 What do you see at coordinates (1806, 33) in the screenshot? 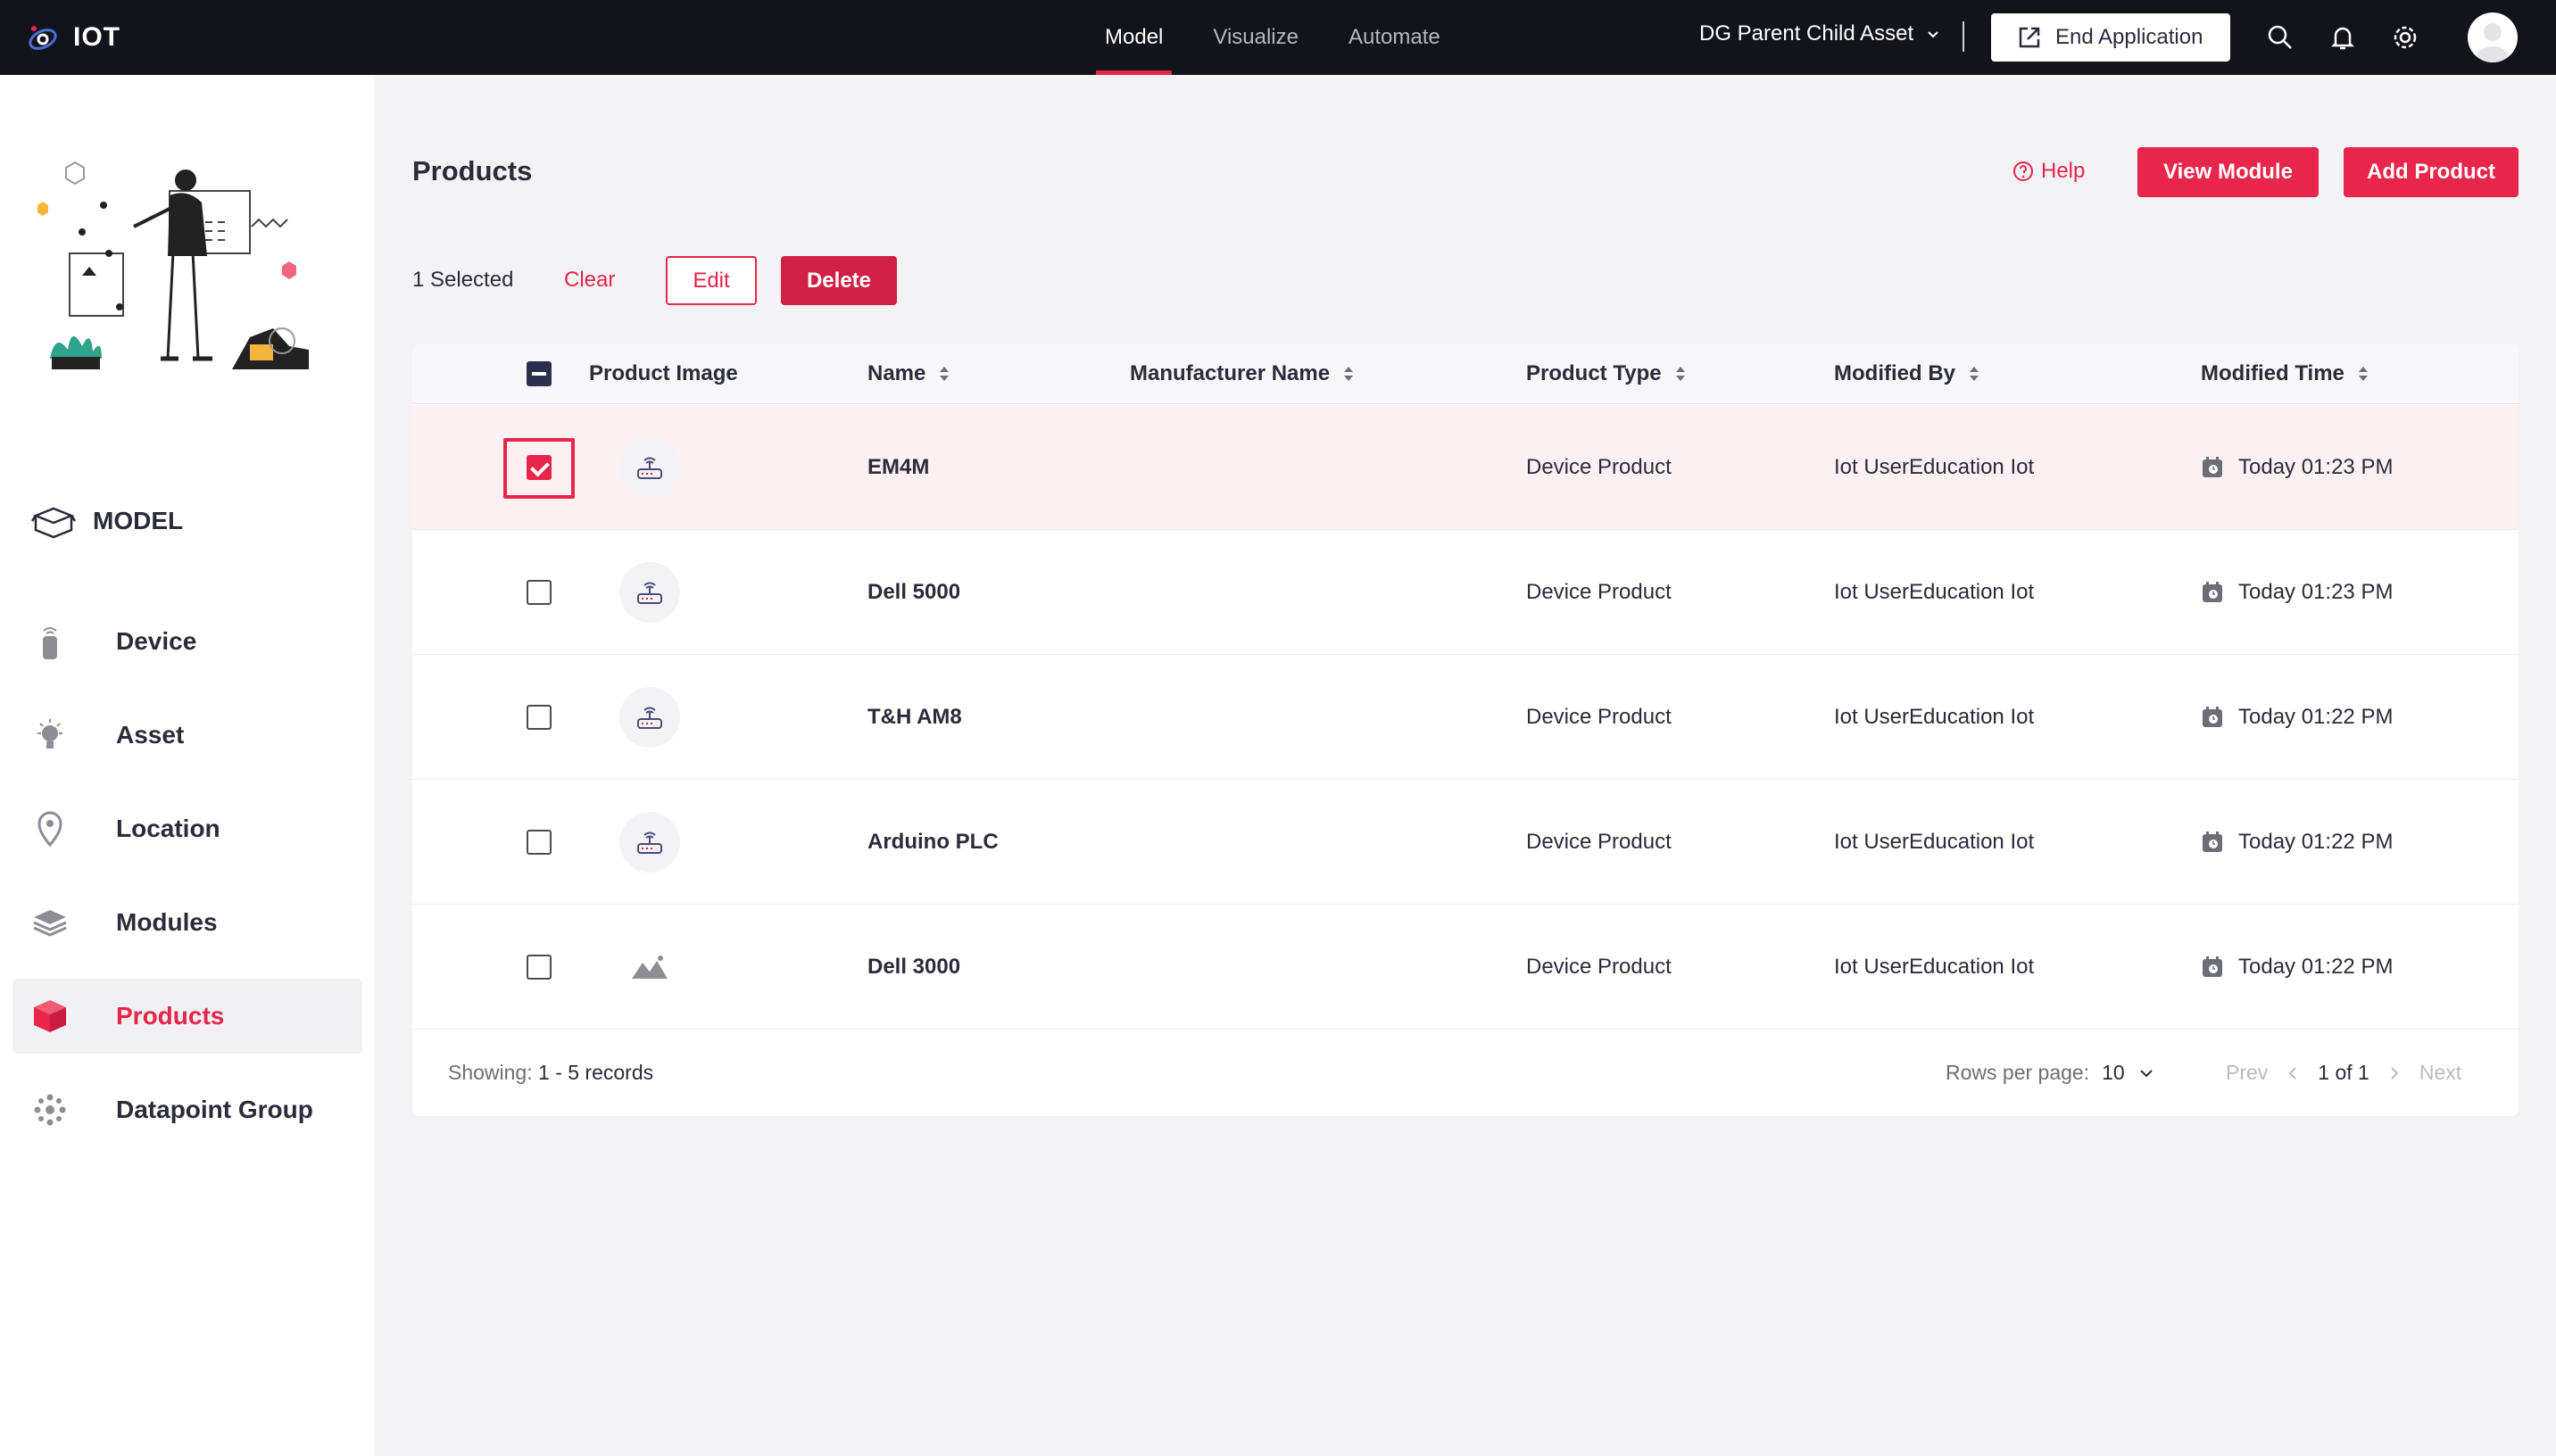
I see `application-selector-label: DG Parent Child Asset` at bounding box center [1806, 33].